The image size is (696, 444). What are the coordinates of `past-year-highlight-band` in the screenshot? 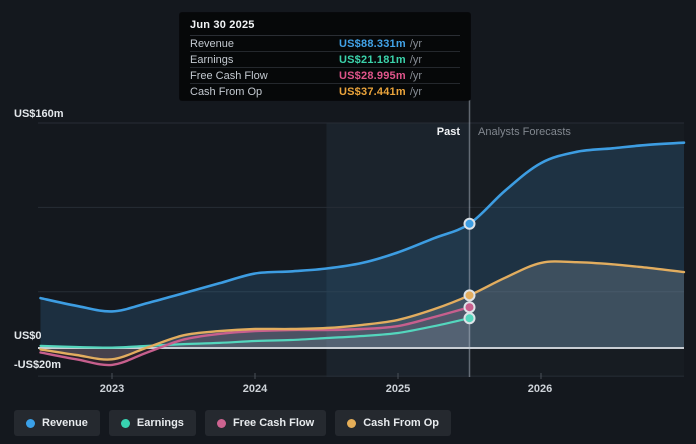 It's located at (398, 250).